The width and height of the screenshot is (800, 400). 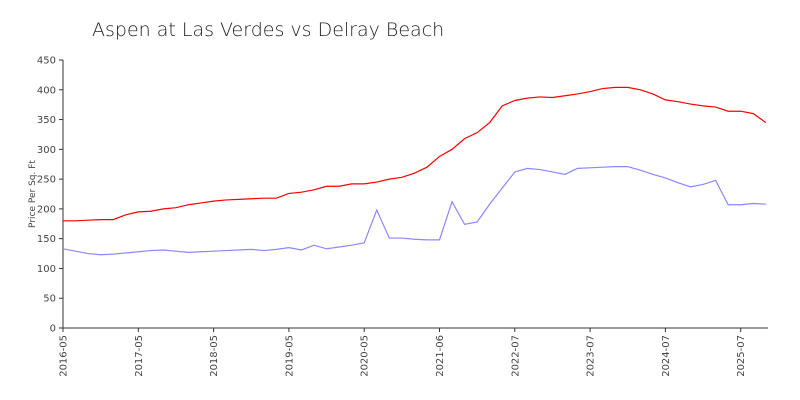 What do you see at coordinates (49, 299) in the screenshot?
I see `y-tick-label: 50` at bounding box center [49, 299].